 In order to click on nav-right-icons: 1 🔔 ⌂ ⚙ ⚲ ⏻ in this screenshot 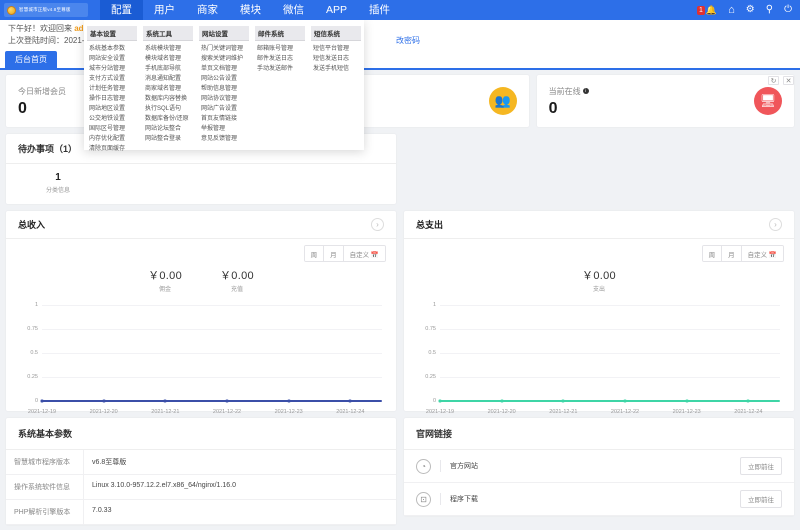, I will do `click(748, 10)`.